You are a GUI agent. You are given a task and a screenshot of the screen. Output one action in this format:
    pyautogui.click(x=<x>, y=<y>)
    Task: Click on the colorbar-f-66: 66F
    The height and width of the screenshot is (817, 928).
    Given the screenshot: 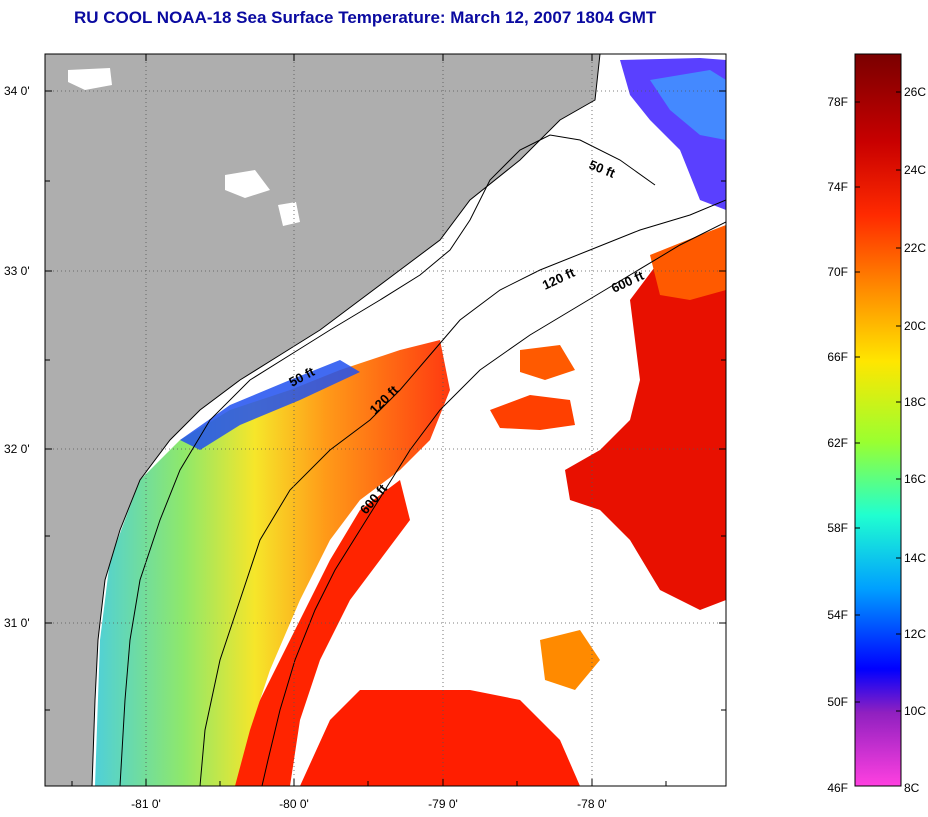 What is the action you would take?
    pyautogui.click(x=837, y=357)
    